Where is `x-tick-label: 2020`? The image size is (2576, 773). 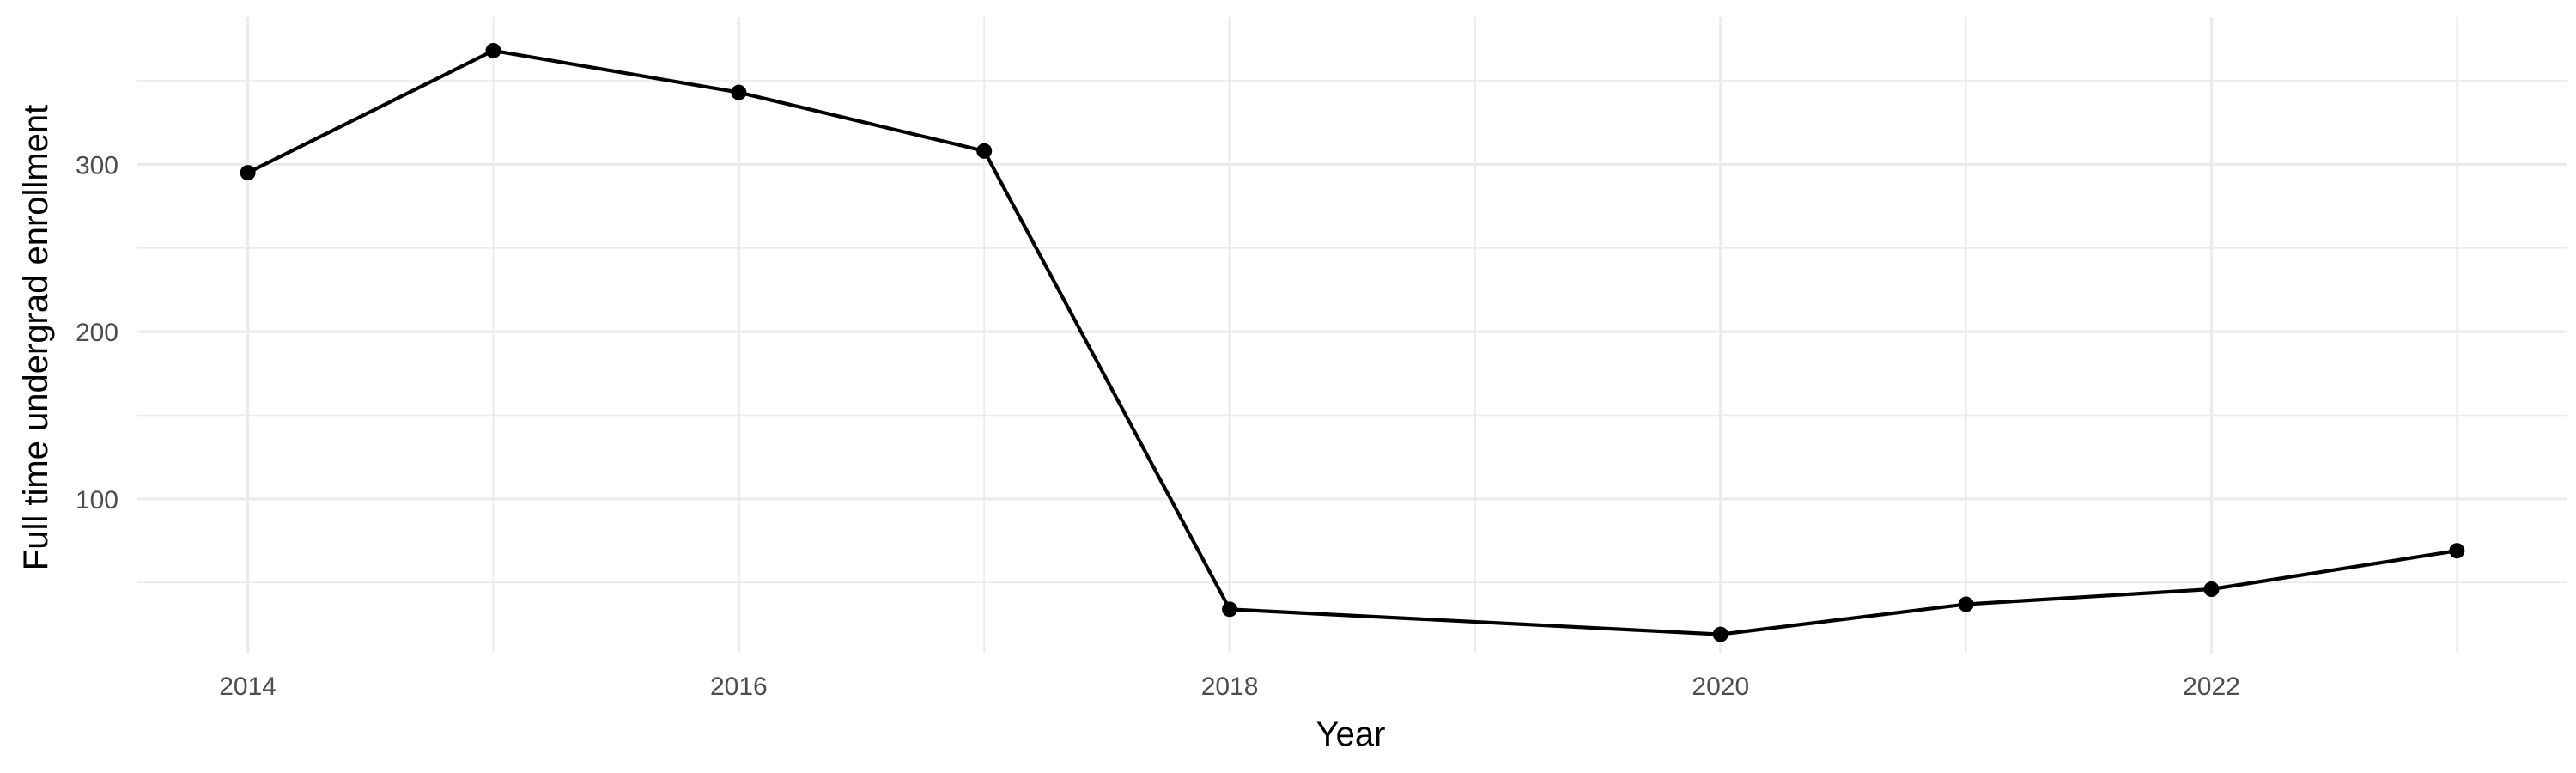
x-tick-label: 2020 is located at coordinates (1720, 687).